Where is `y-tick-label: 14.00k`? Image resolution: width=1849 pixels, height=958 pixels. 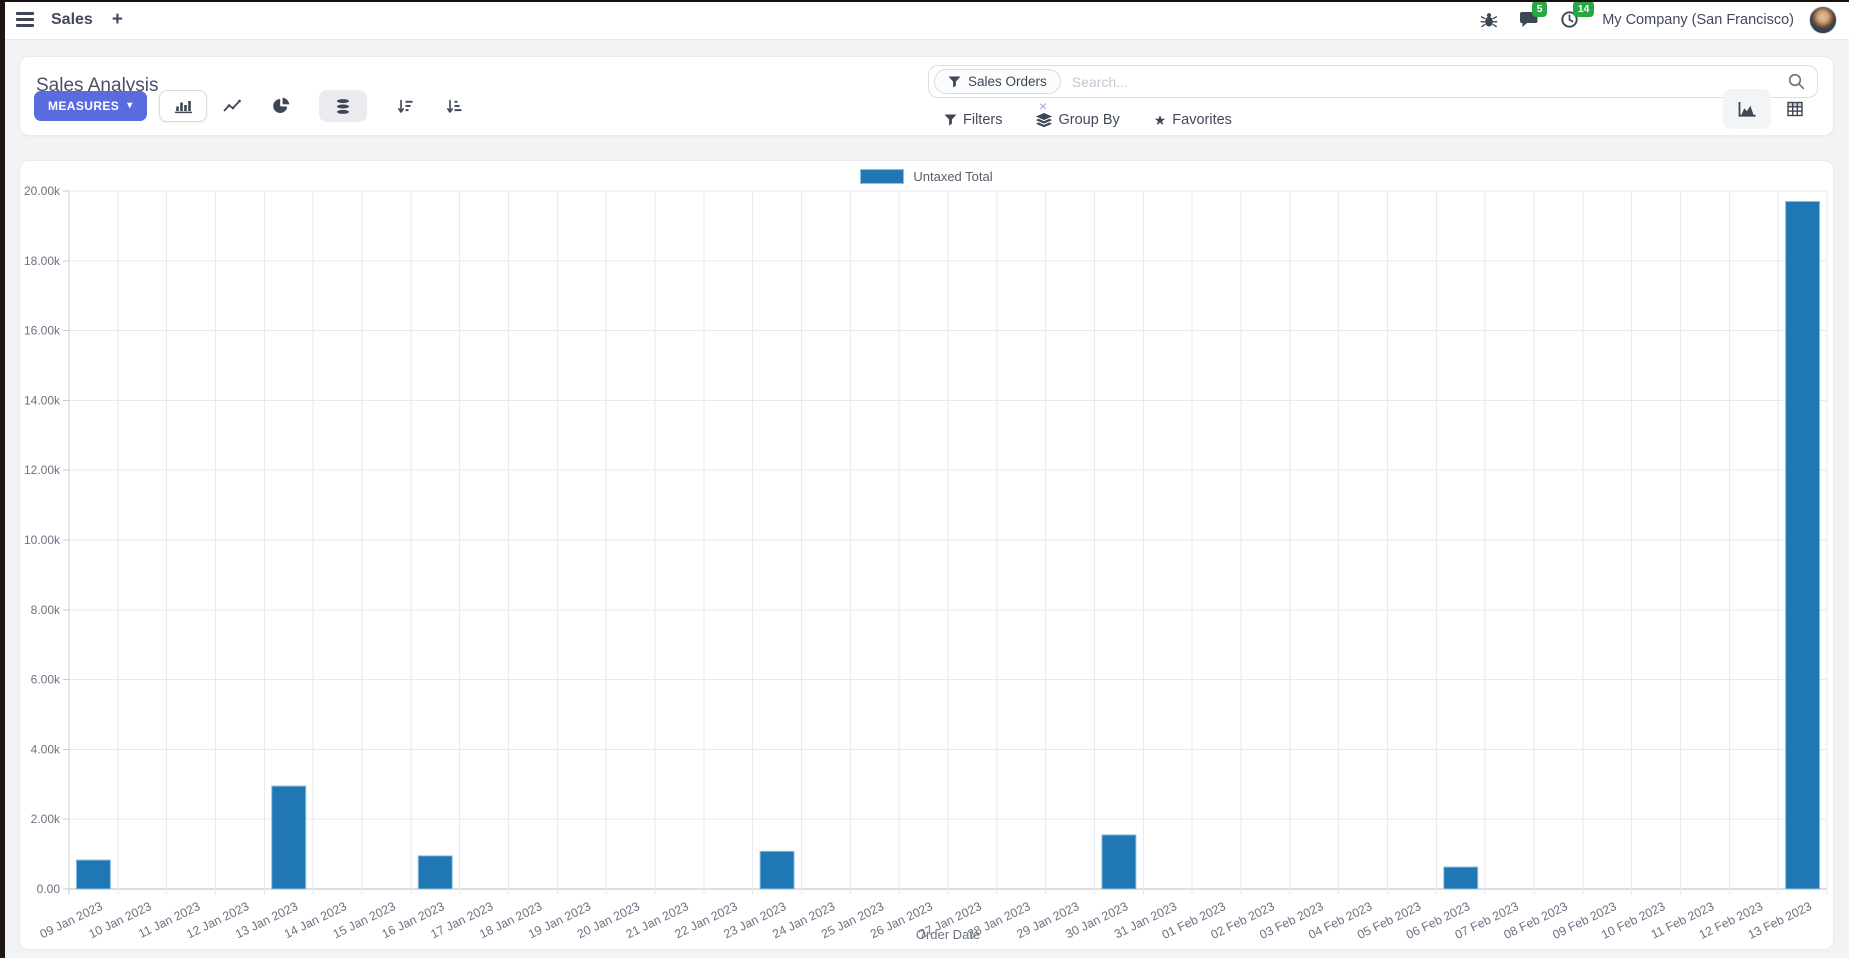 y-tick-label: 14.00k is located at coordinates (42, 400).